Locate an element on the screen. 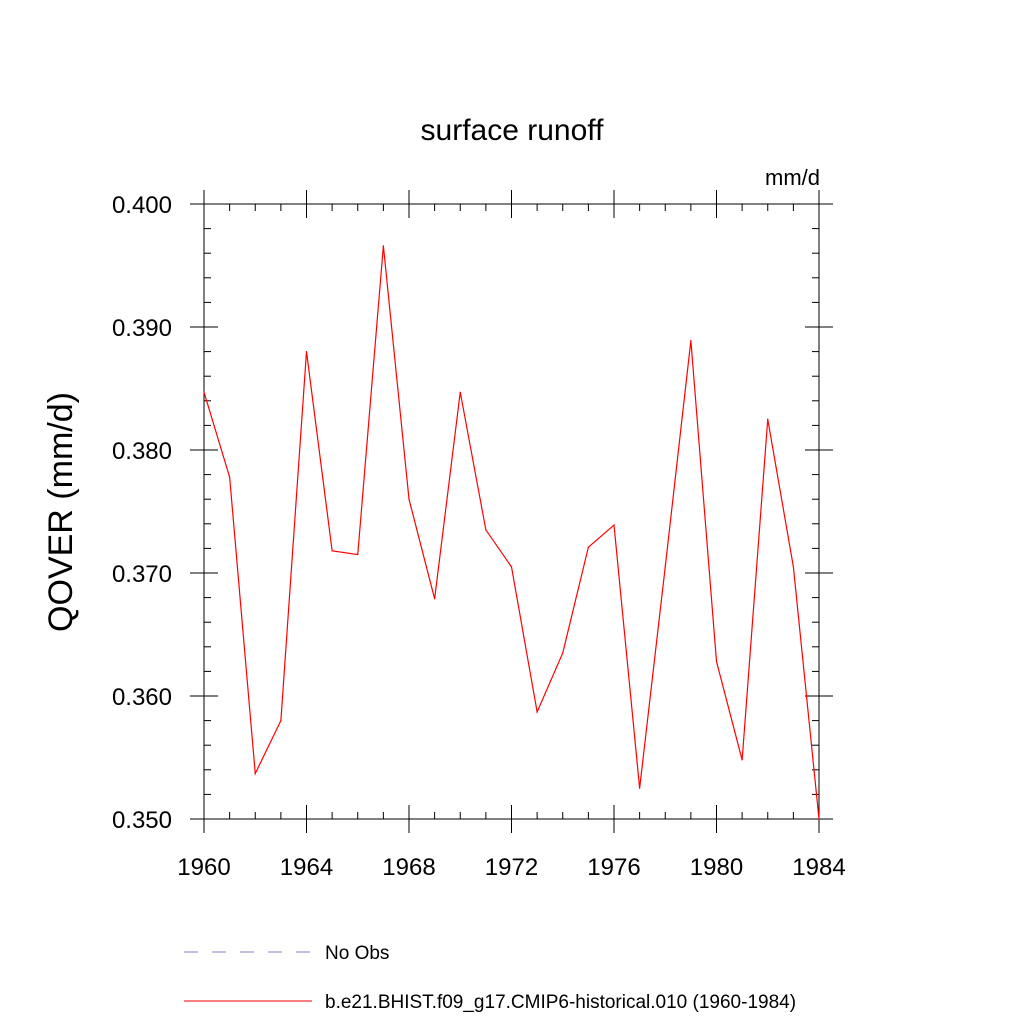  units-label: mm/d is located at coordinates (792, 177).